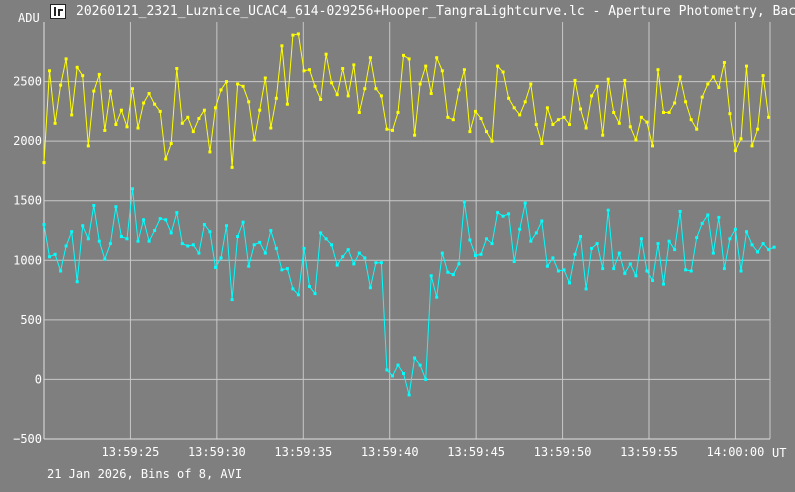 This screenshot has height=492, width=795. Describe the element at coordinates (390, 452) in the screenshot. I see `x-tick-label: 13:59:40` at that location.